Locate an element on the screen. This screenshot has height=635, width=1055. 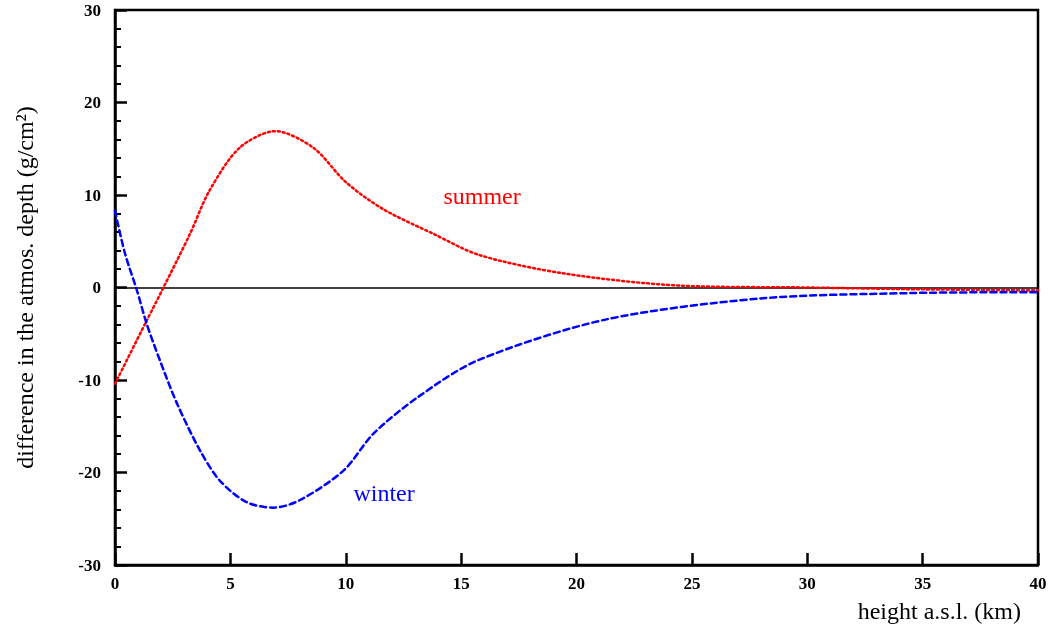
y-tick-label: 10 is located at coordinates (92, 195).